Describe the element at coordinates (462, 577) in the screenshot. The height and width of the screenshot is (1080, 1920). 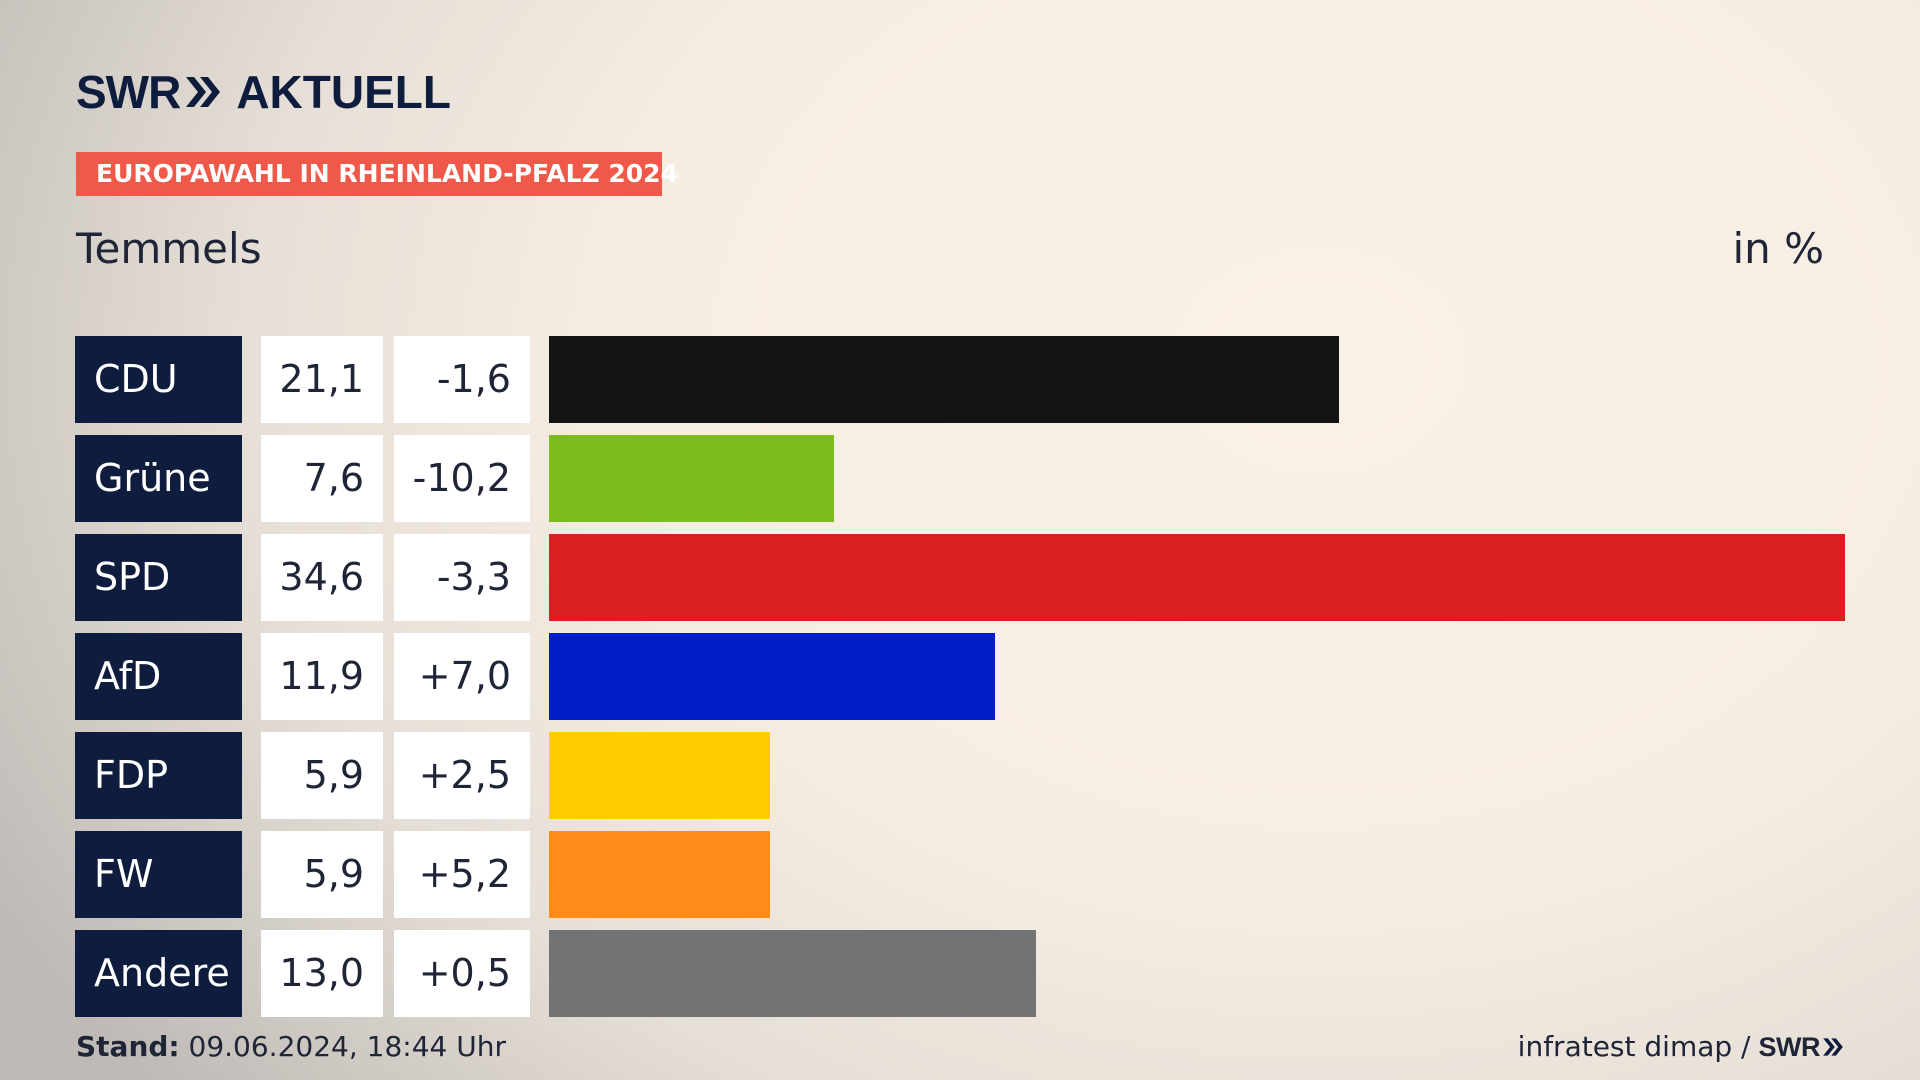
I see `change-value: -3,3` at that location.